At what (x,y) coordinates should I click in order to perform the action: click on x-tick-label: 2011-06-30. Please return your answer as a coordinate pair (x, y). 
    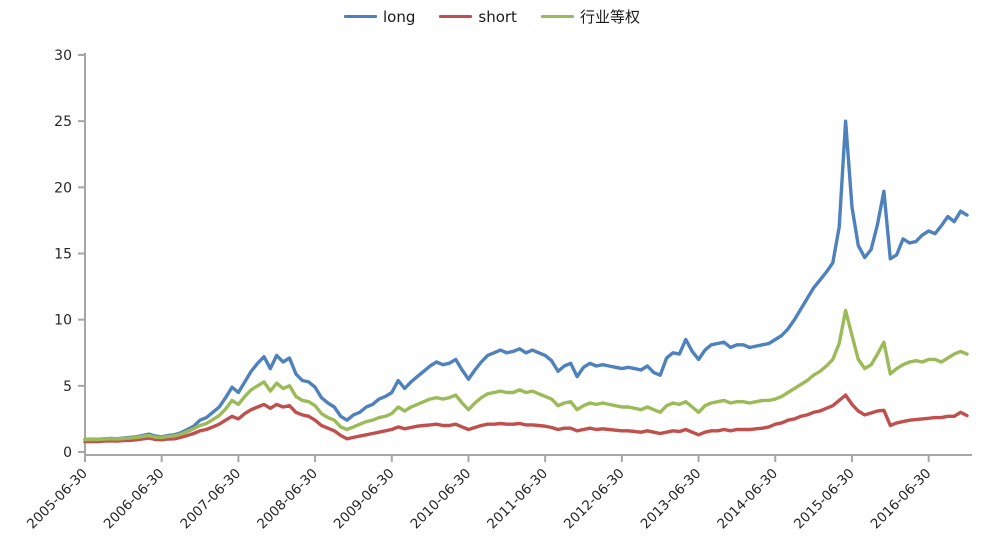
    Looking at the image, I should click on (517, 499).